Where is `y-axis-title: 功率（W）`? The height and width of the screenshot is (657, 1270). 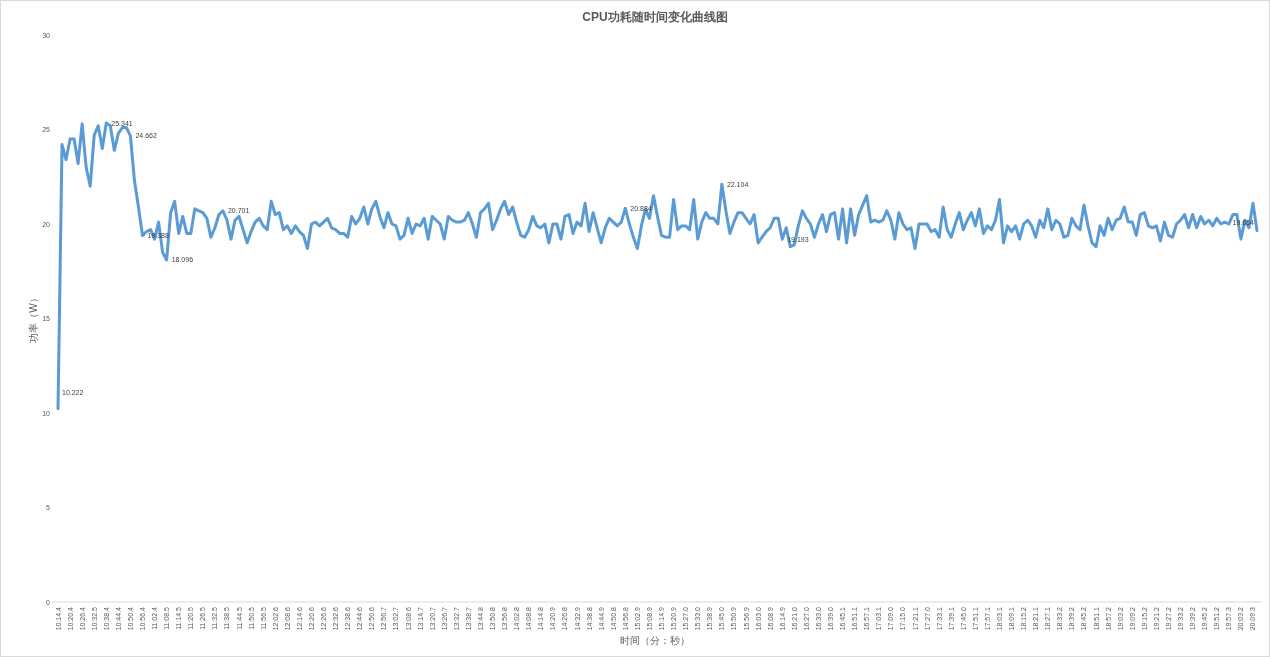 y-axis-title: 功率（W） is located at coordinates (33, 318).